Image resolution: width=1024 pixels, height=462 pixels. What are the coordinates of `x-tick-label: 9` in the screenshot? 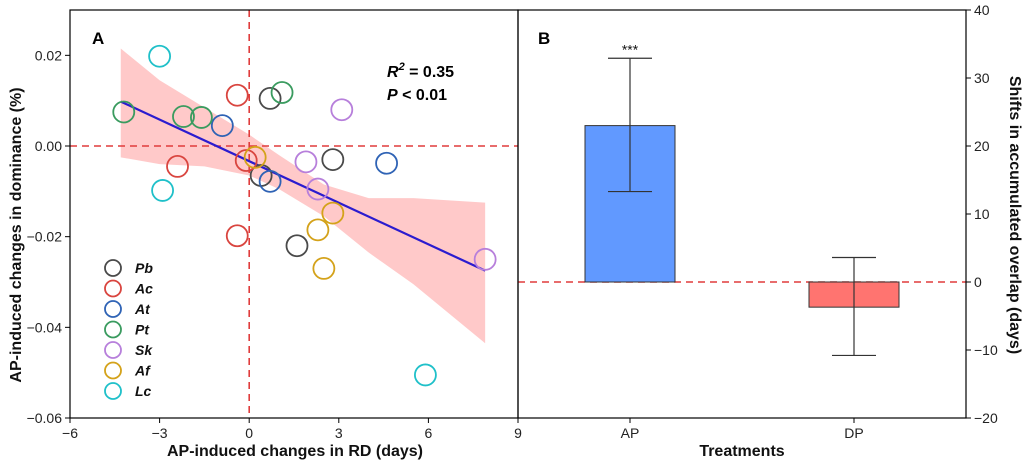 It's located at (518, 433).